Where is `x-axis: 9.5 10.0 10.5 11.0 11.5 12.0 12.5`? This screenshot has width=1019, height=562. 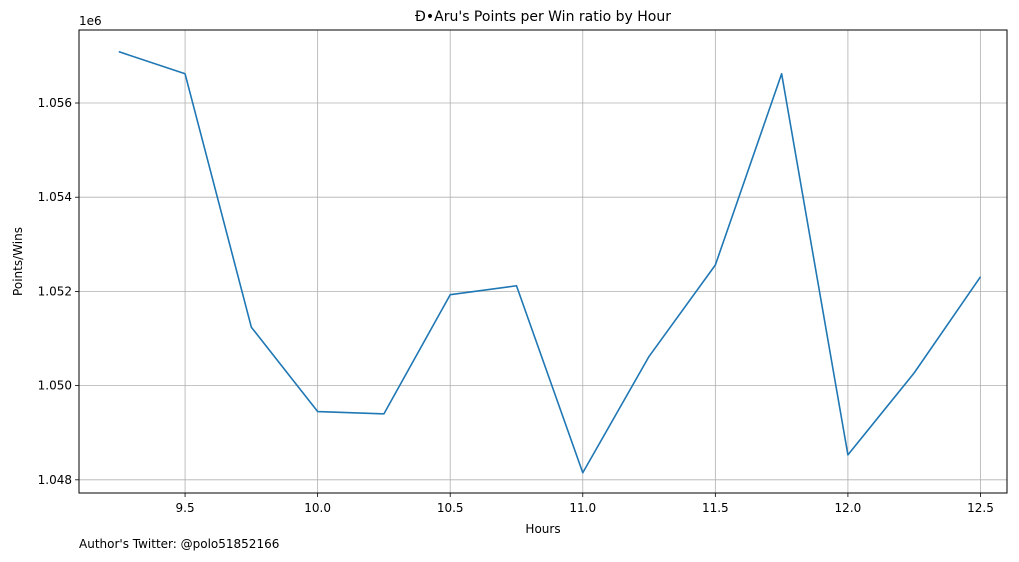
x-axis: 9.5 10.0 10.5 11.0 11.5 12.0 12.5 is located at coordinates (585, 504).